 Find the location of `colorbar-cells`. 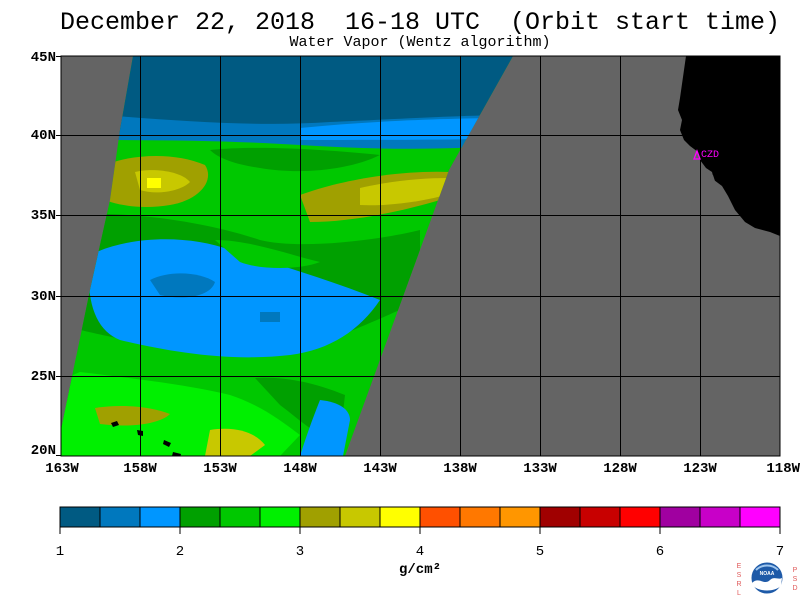

colorbar-cells is located at coordinates (420, 517).